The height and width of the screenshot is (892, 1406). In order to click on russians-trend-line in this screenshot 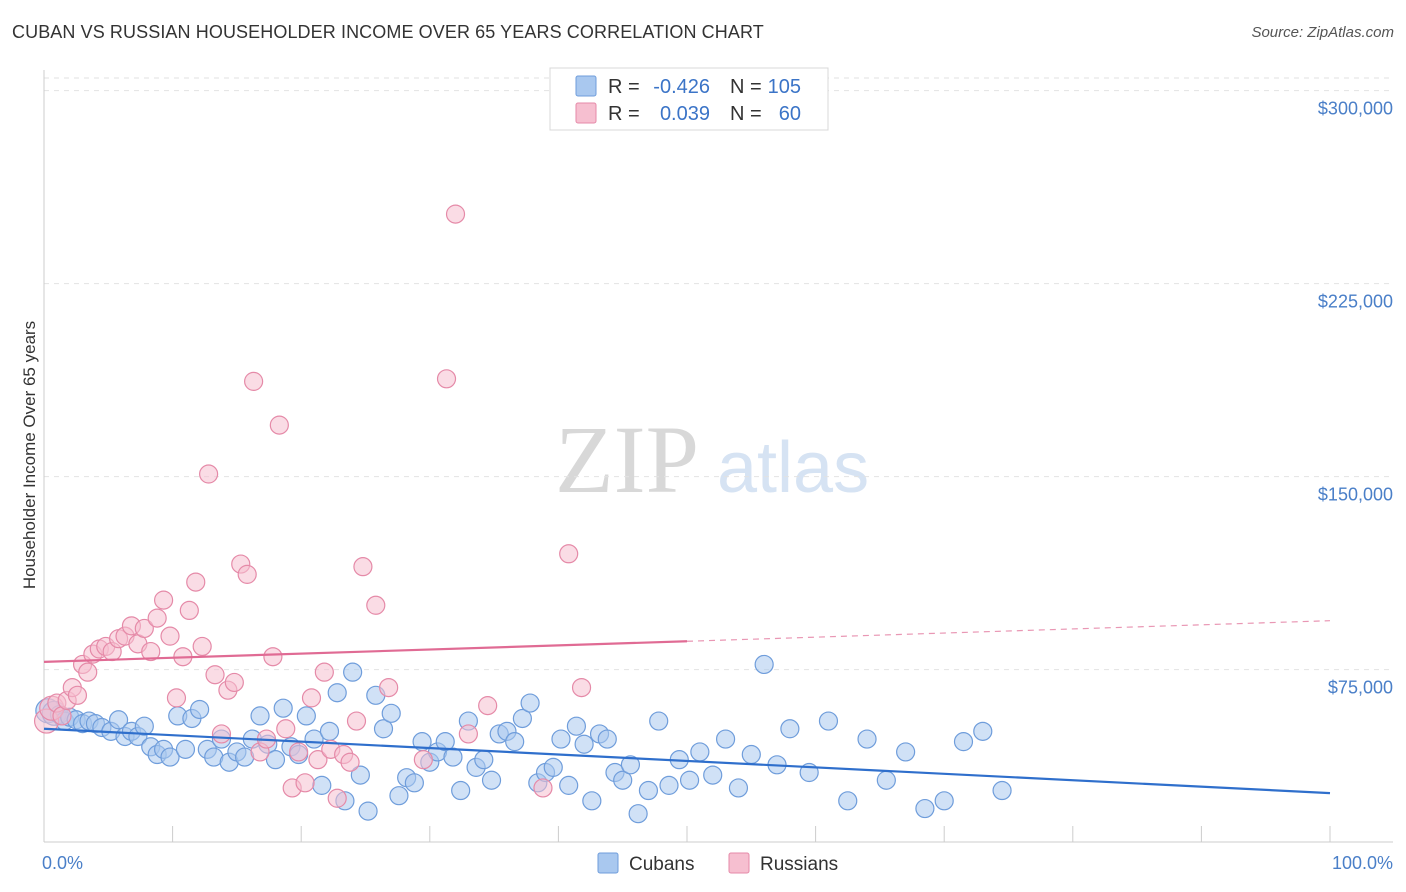, I will do `click(365, 651)`.